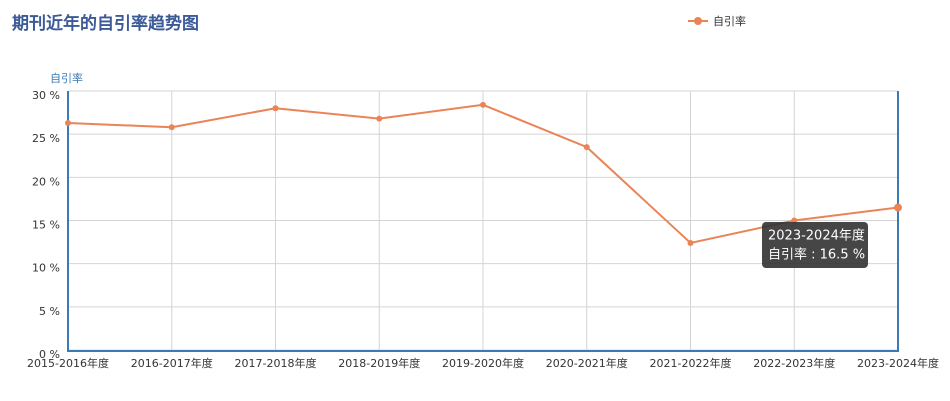 The image size is (950, 401). I want to click on y-axis-label: 自引率, so click(66, 78).